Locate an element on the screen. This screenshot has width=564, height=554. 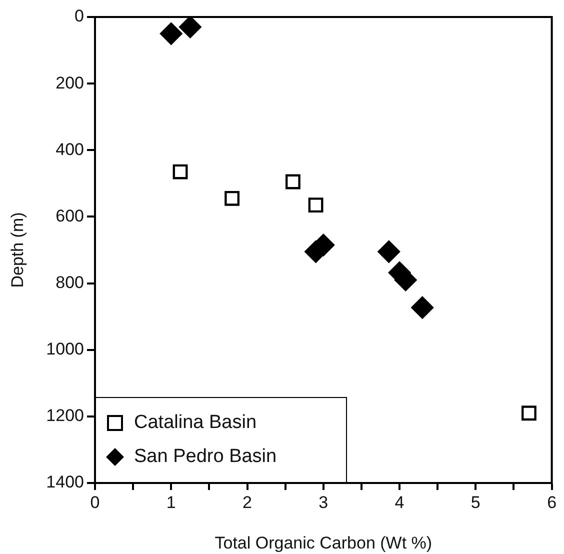
y-tick-label: 0 is located at coordinates (79, 16).